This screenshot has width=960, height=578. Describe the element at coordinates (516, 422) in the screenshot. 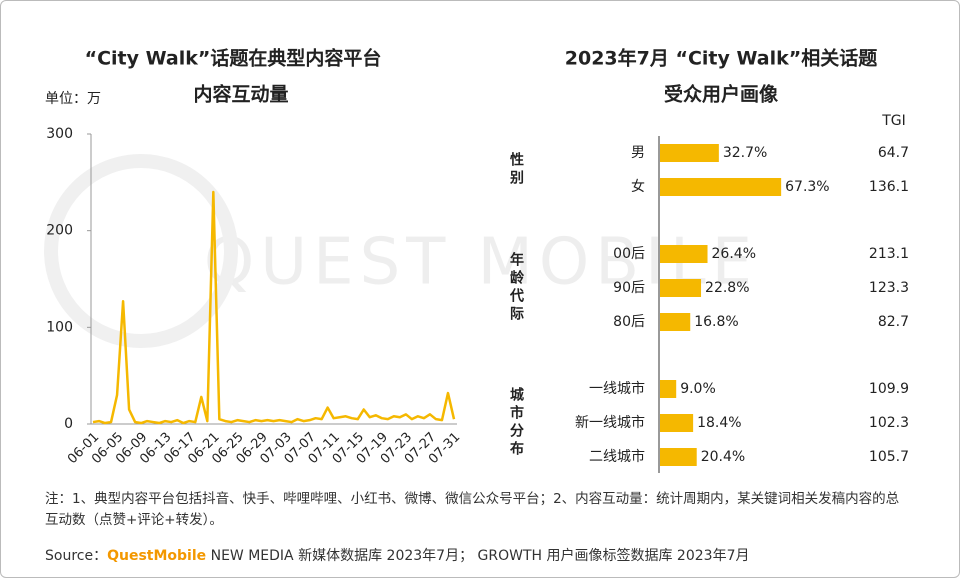

I see `group-label: 城市分布` at that location.